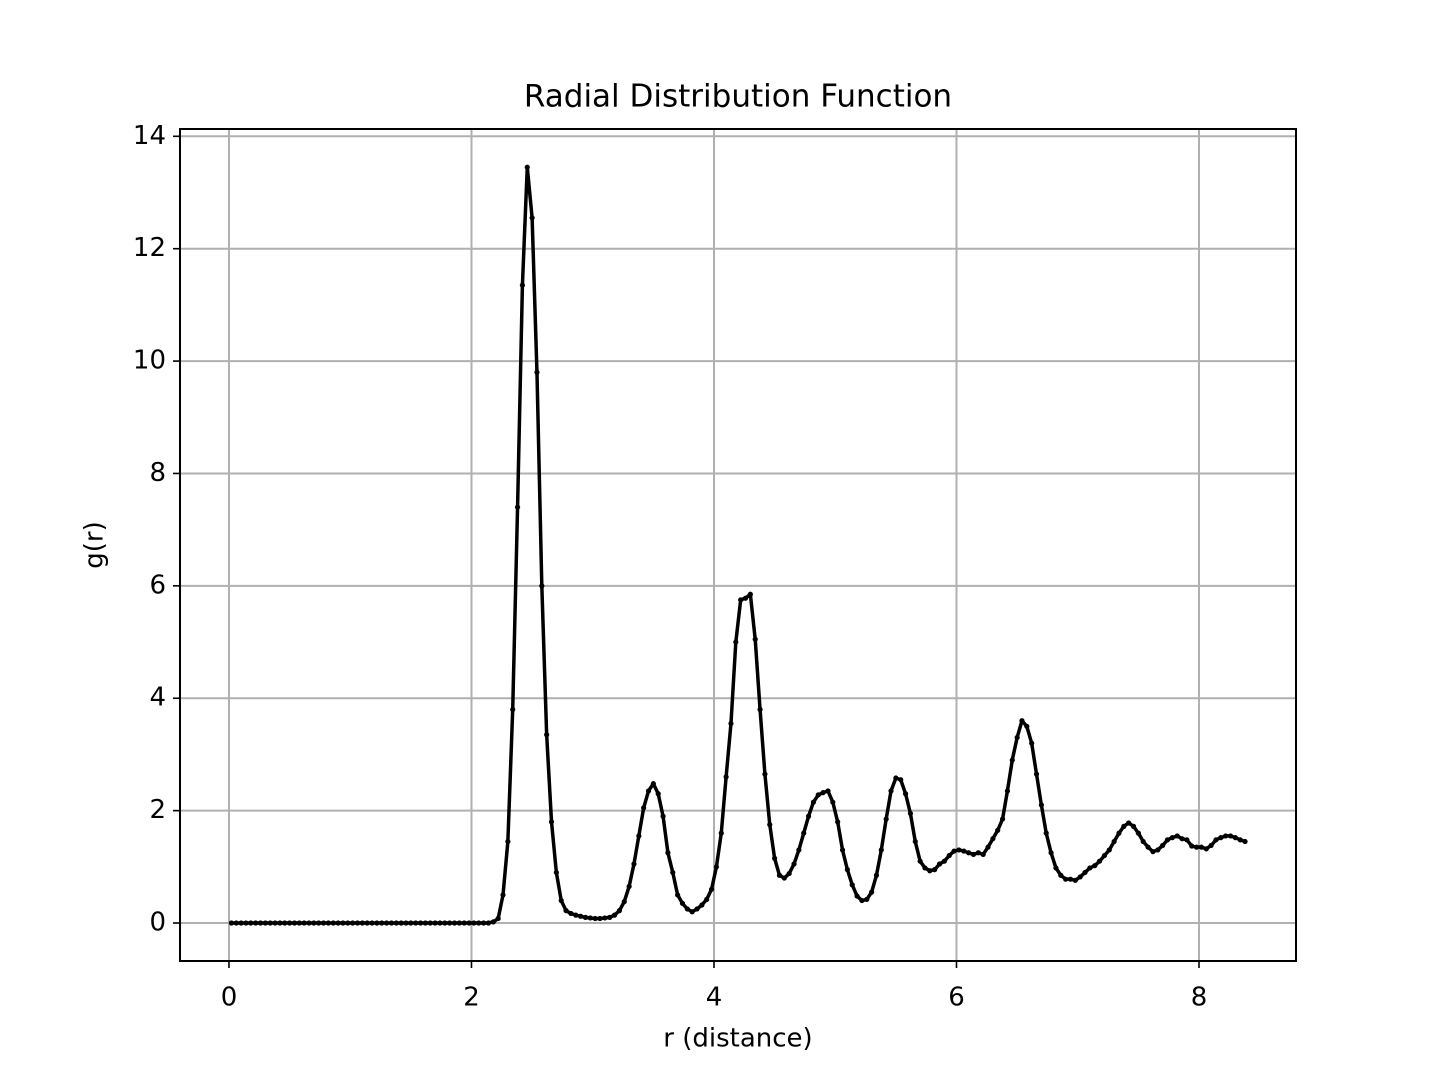 This screenshot has height=1084, width=1440. What do you see at coordinates (149, 361) in the screenshot?
I see `y-tick-label: 10` at bounding box center [149, 361].